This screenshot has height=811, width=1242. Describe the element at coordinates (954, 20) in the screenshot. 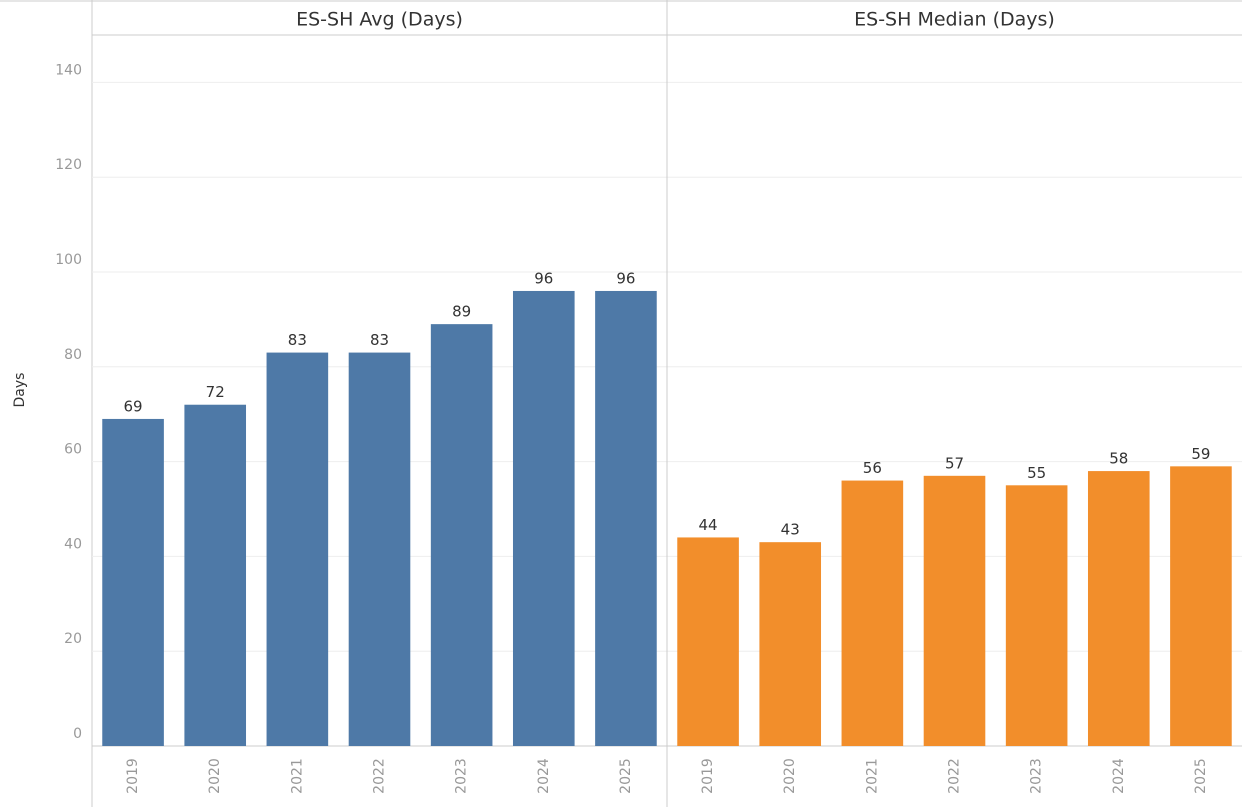

I see `panel-title: ES-SH Median (Days)` at that location.